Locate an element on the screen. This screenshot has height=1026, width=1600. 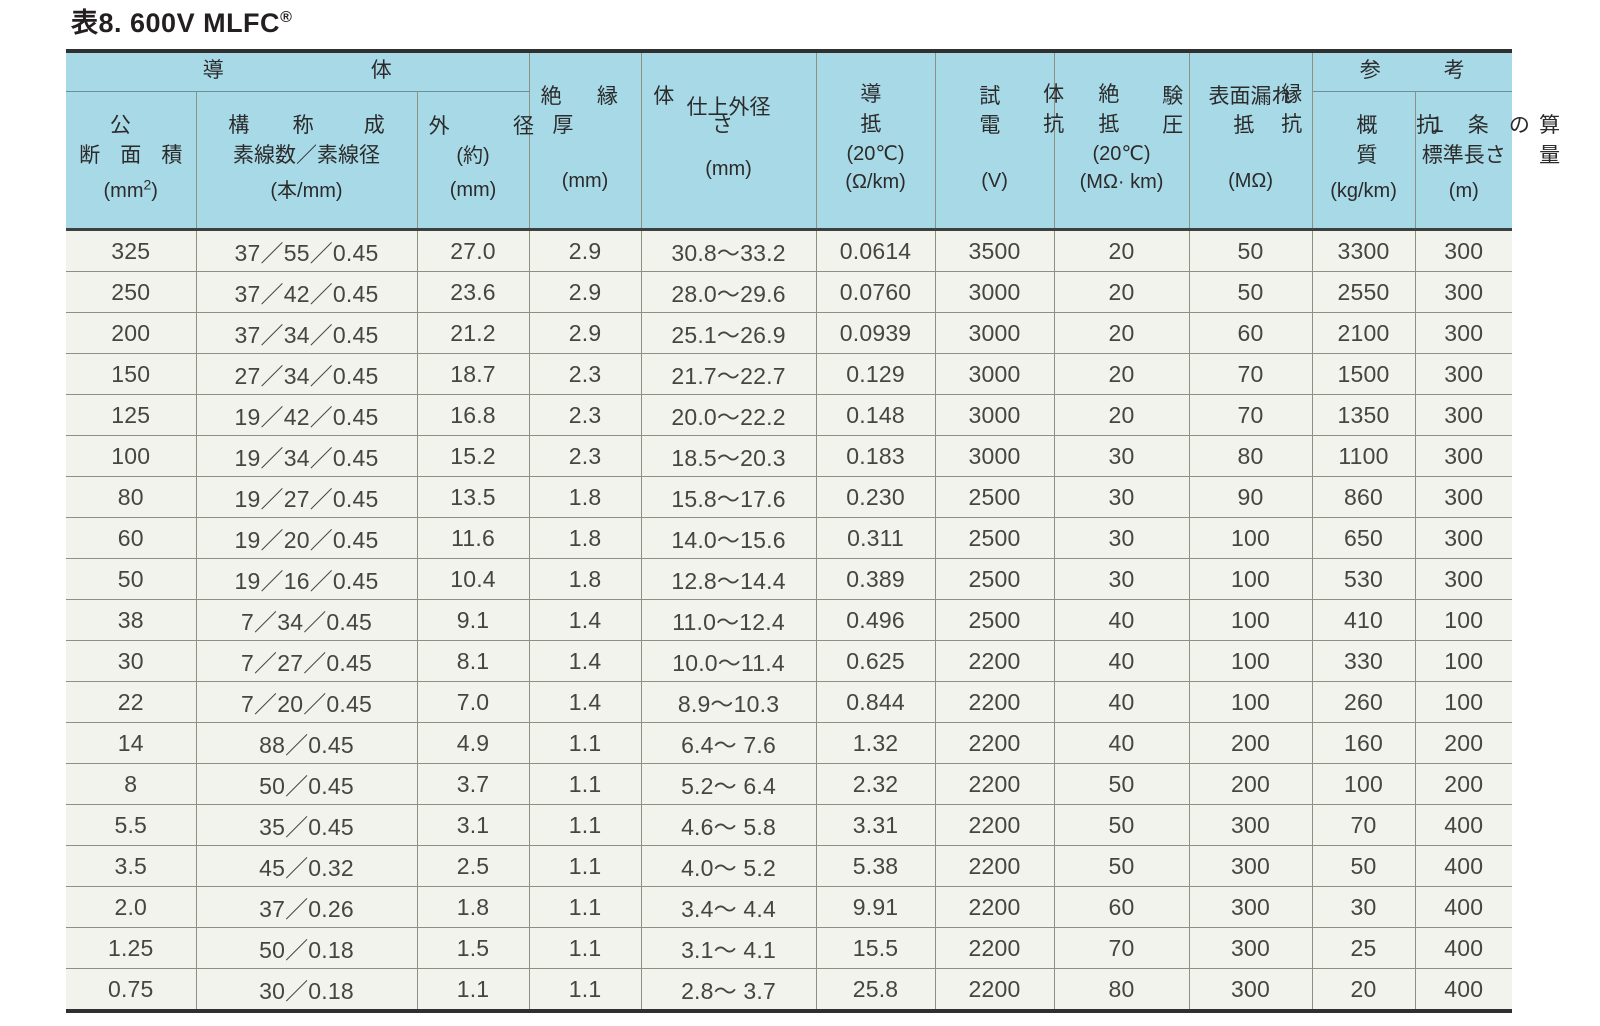
cell-surface_leakage: 60 is located at coordinates (1250, 333).